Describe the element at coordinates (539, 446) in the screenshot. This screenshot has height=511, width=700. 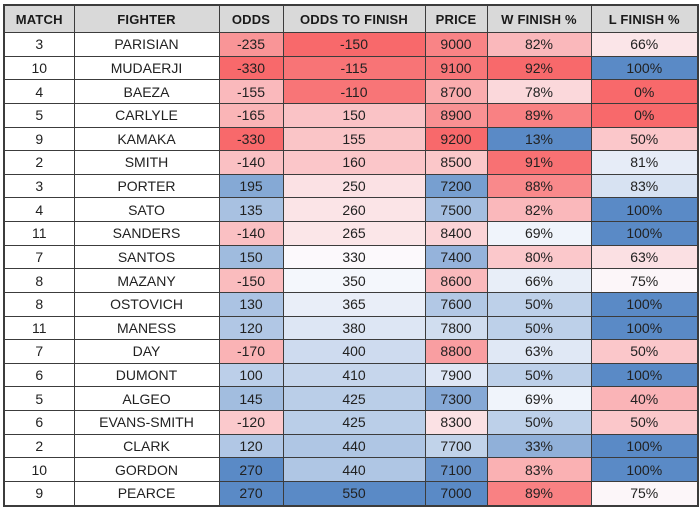
I see `cell-w_finish_pct: 33%` at that location.